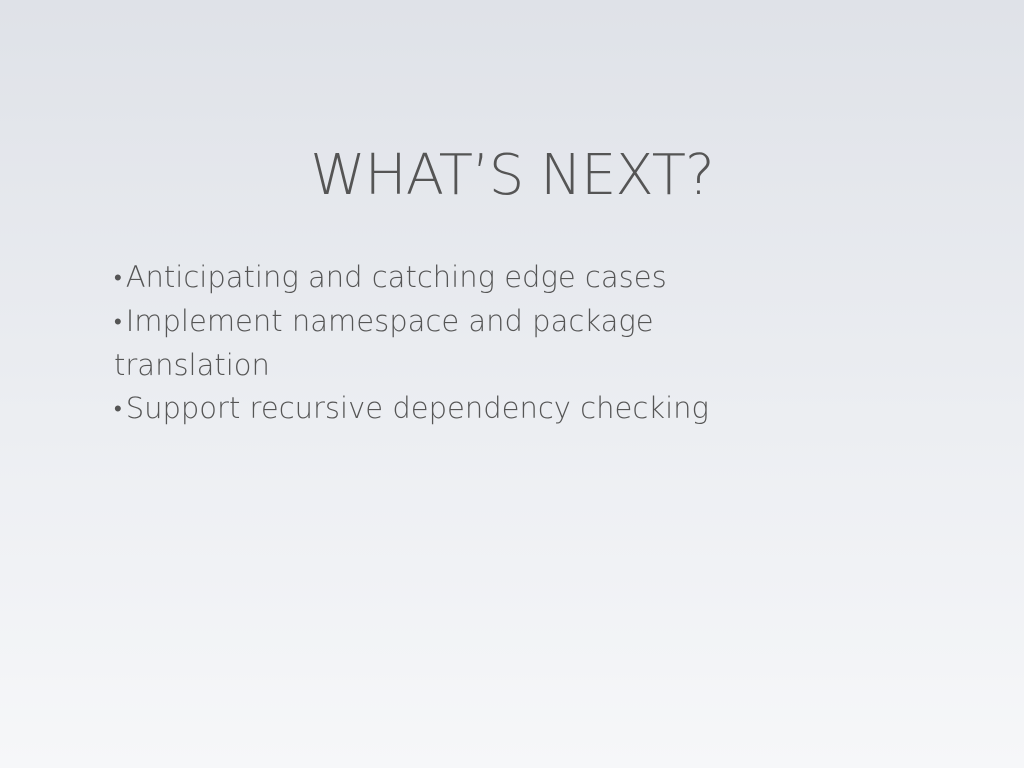 Image resolution: width=1024 pixels, height=768 pixels. What do you see at coordinates (396, 277) in the screenshot?
I see `bullet-text: Anticipating and catching edge cases` at bounding box center [396, 277].